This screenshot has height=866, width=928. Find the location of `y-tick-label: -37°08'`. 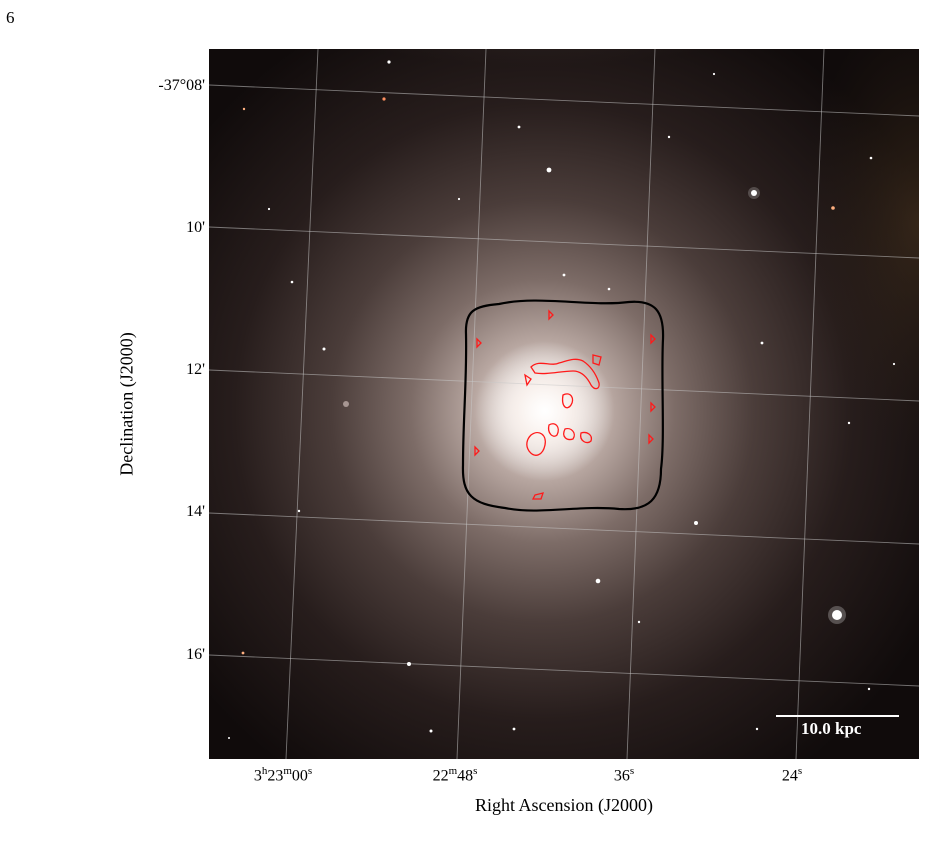

y-tick-label: -37°08' is located at coordinates (181, 85).